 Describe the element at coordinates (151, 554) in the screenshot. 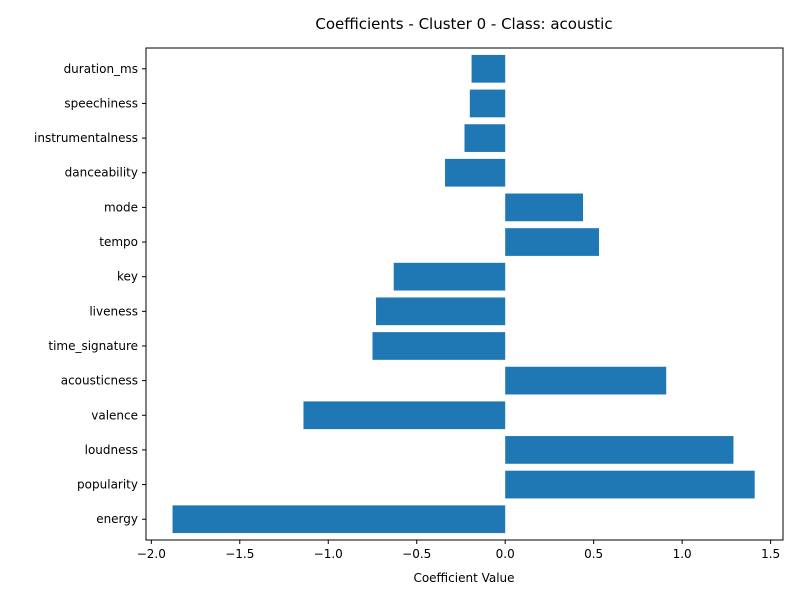

I see `x-tick-label: −2.0` at that location.